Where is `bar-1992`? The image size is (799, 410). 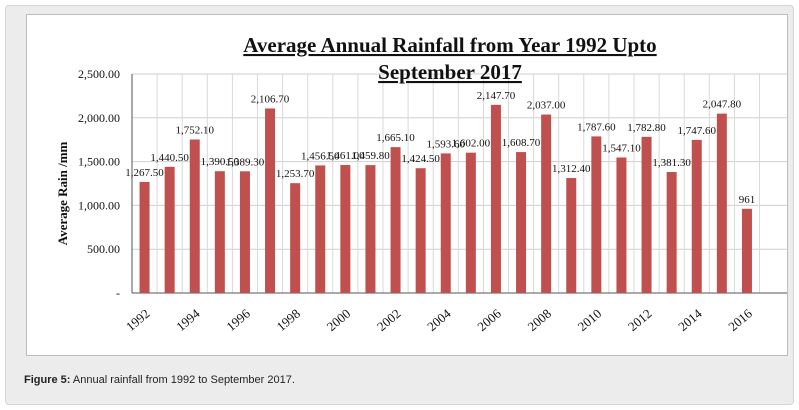
bar-1992 is located at coordinates (144, 237).